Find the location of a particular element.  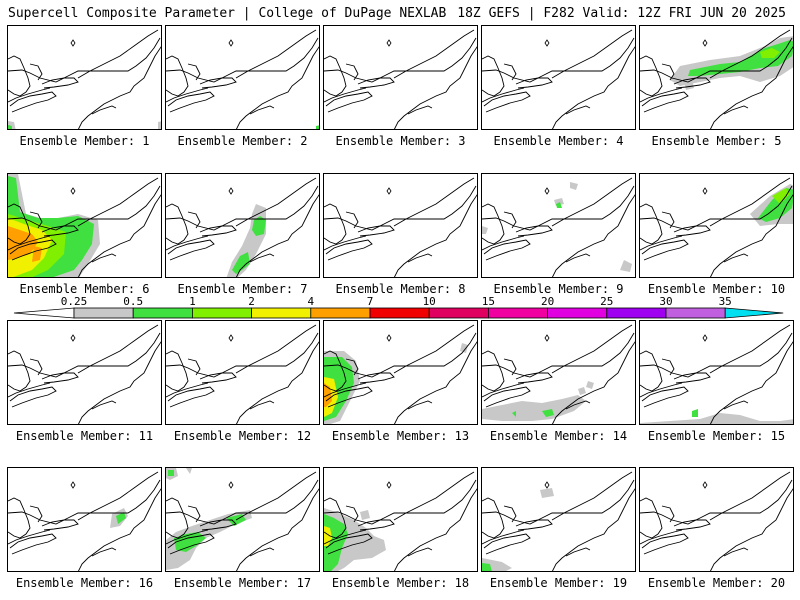

colorbar-tick-label: 10 is located at coordinates (429, 301).